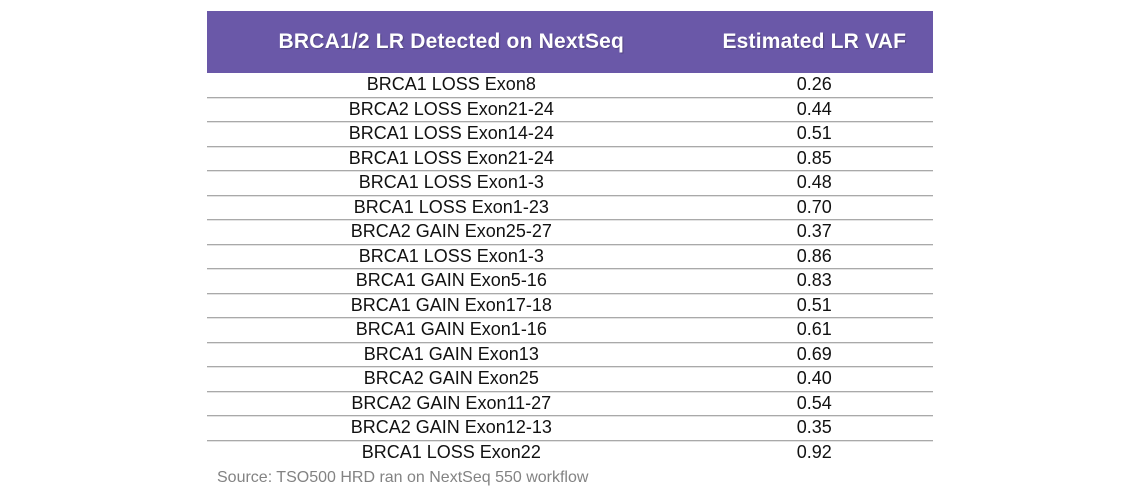  I want to click on variant-cell: BRCA1 LOSS Exon14-24, so click(451, 133).